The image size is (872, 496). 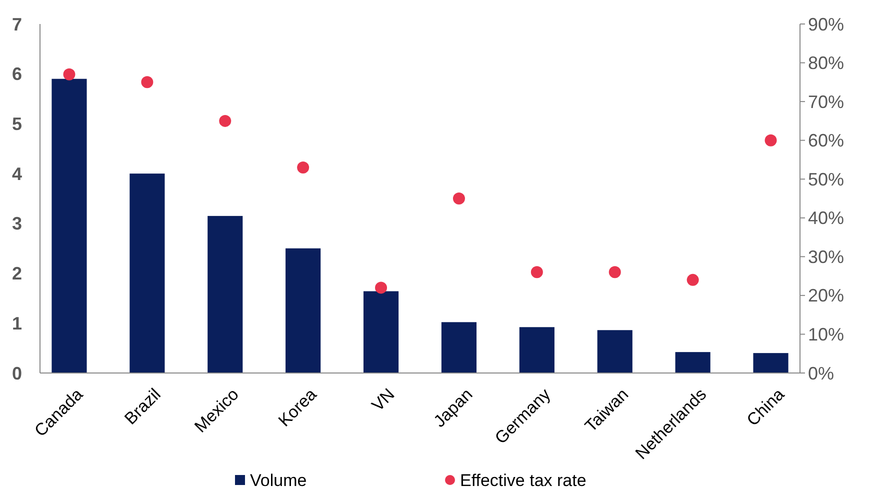 I want to click on y-tick-label: 6, so click(x=17, y=74).